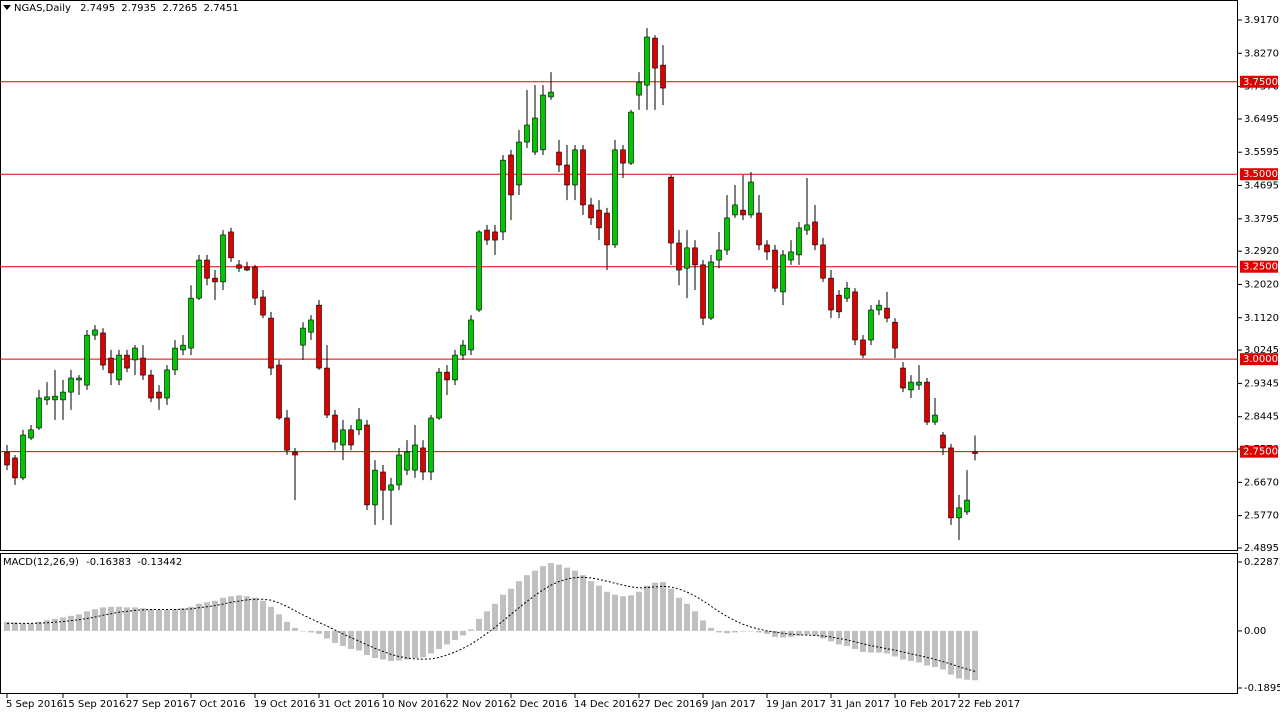 The width and height of the screenshot is (1280, 714). What do you see at coordinates (285, 704) in the screenshot?
I see `x-tick-label: 19 Oct 2016` at bounding box center [285, 704].